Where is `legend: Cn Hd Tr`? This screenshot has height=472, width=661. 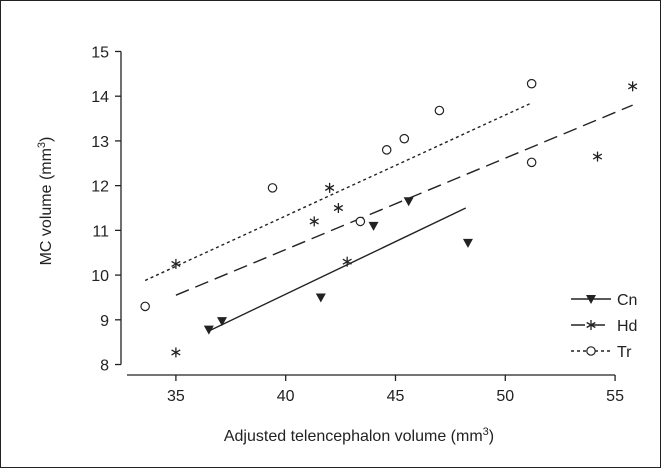 legend: Cn Hd Tr is located at coordinates (604, 326).